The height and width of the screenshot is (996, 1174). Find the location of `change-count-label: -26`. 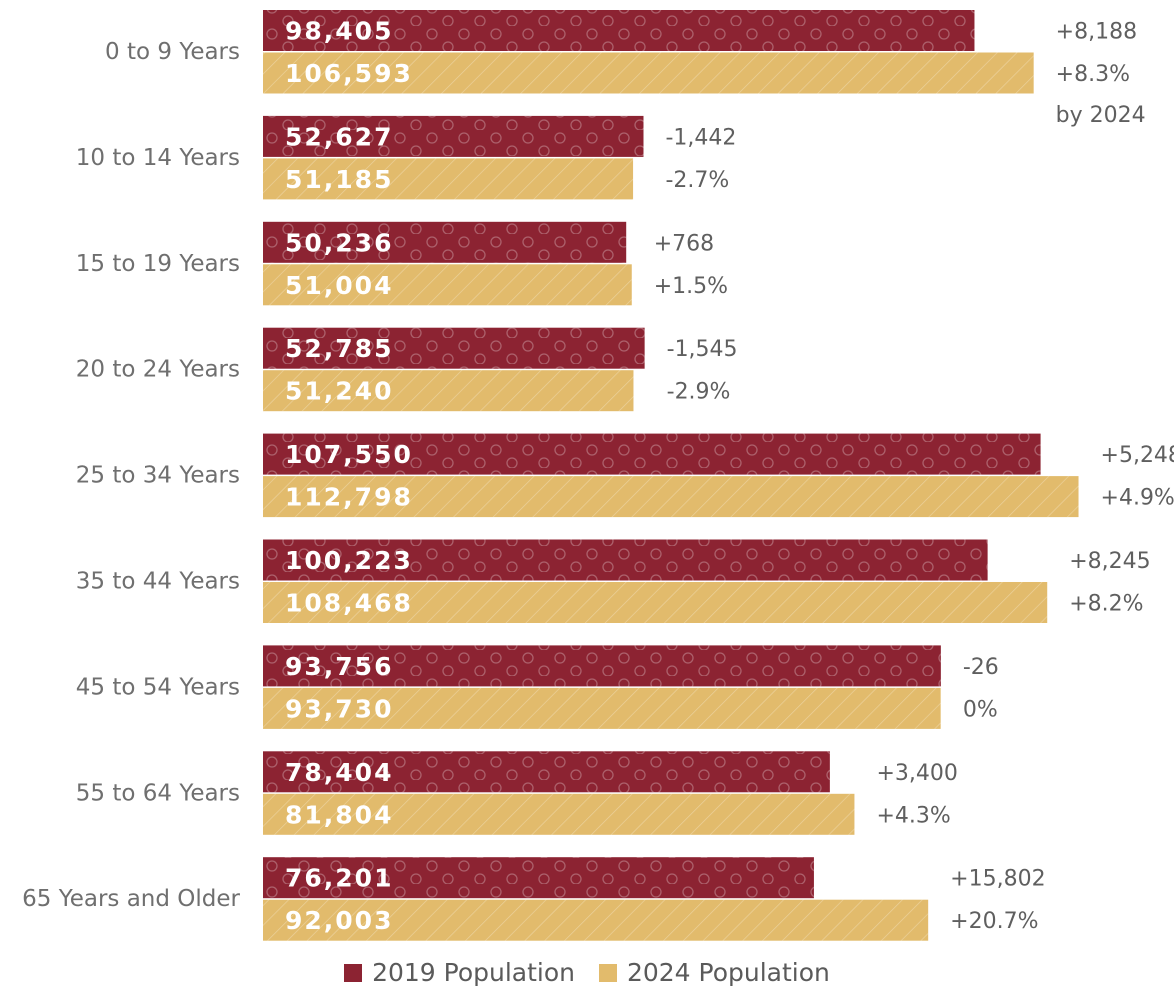

change-count-label: -26 is located at coordinates (981, 667).